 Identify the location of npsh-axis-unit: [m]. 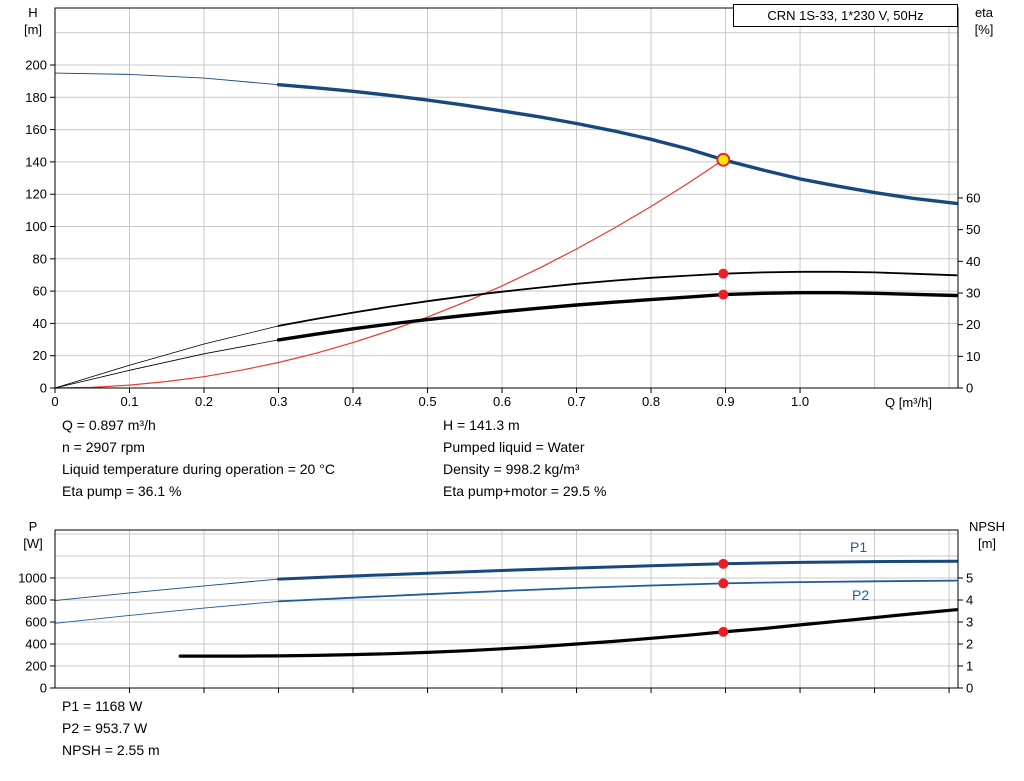
(987, 543).